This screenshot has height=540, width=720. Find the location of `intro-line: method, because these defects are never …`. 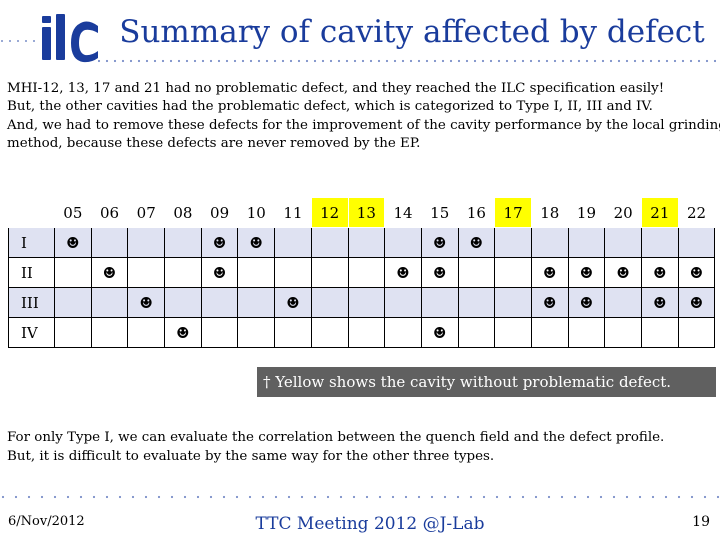

intro-line: method, because these defects are never … is located at coordinates (214, 144).